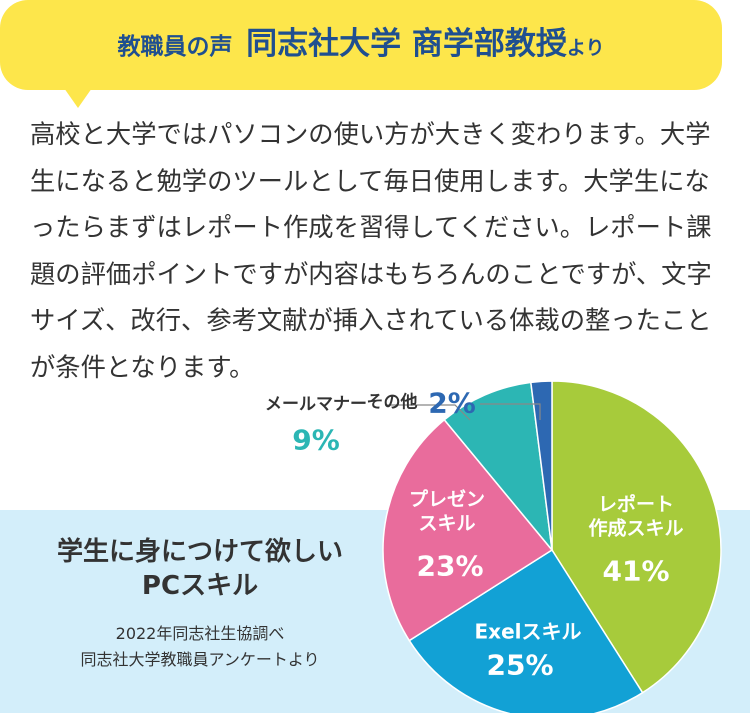 Image resolution: width=750 pixels, height=713 pixels. I want to click on slice-label: プレゼン スキル, so click(447, 511).